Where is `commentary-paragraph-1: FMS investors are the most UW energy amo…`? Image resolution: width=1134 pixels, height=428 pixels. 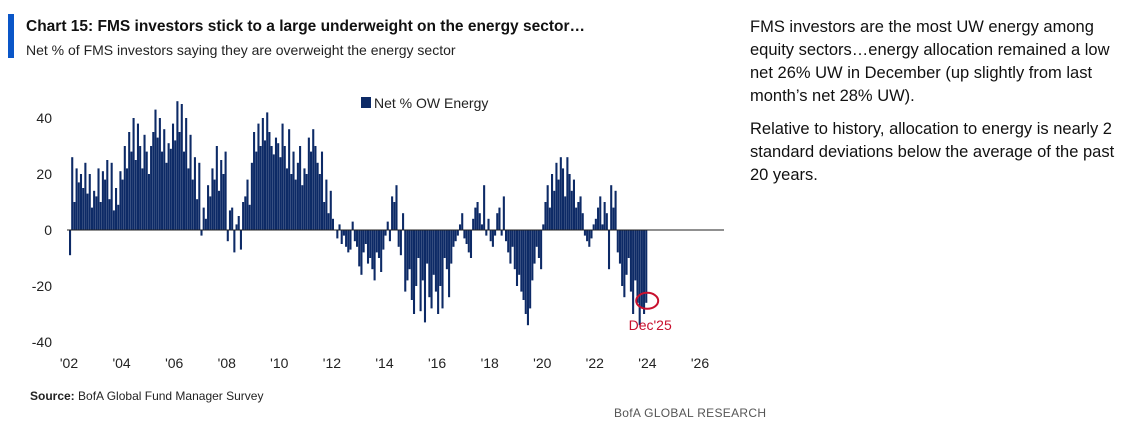 commentary-paragraph-1: FMS investors are the most UW energy amo… is located at coordinates (930, 61).